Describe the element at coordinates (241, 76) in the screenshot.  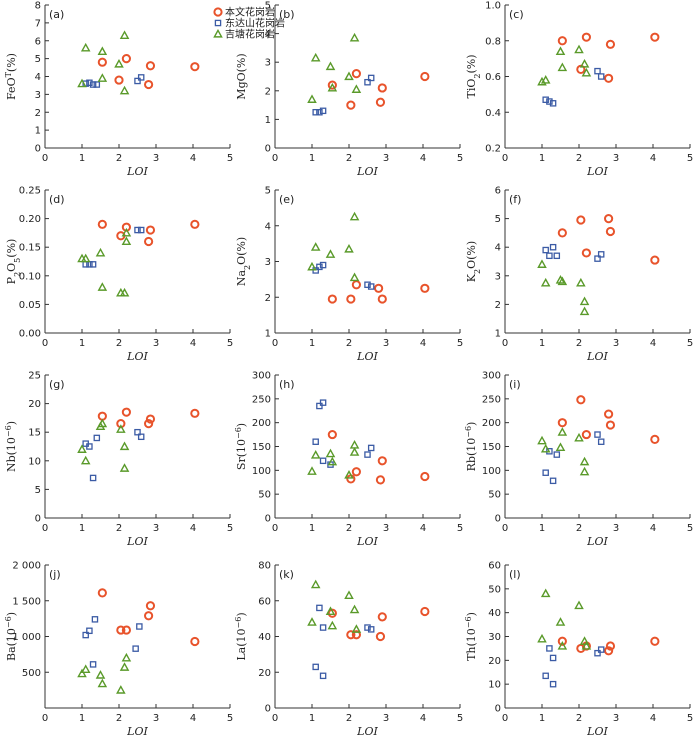
I see `y-axis-label: MgO(%)` at that location.